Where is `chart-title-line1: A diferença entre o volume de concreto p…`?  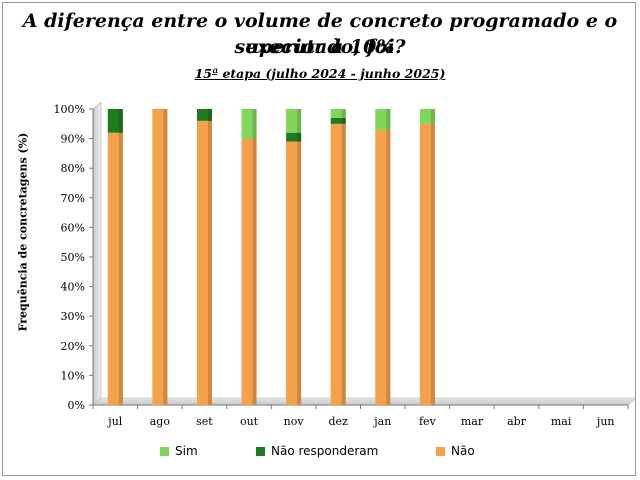 chart-title-line1: A diferença entre o volume de concreto p… is located at coordinates (320, 34).